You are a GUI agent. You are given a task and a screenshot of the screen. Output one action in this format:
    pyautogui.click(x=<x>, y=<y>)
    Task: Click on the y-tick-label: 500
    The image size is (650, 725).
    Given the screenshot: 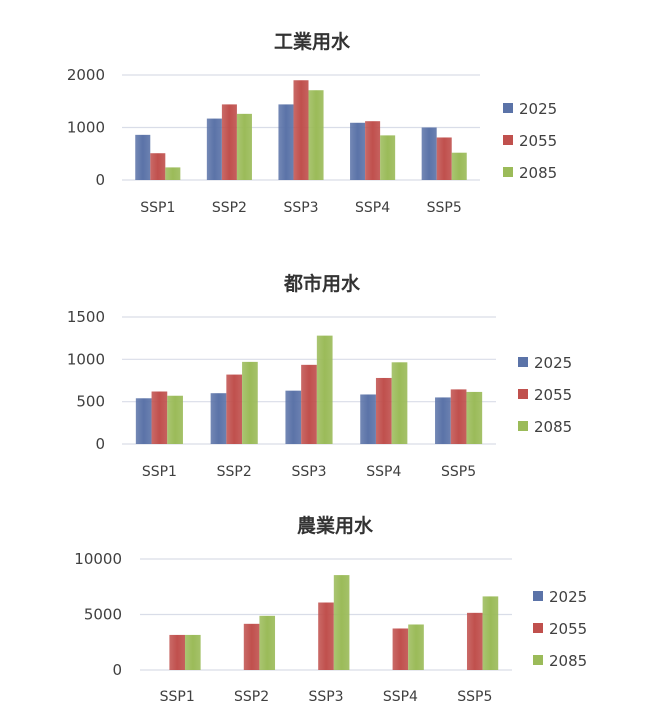 What is the action you would take?
    pyautogui.click(x=90, y=402)
    